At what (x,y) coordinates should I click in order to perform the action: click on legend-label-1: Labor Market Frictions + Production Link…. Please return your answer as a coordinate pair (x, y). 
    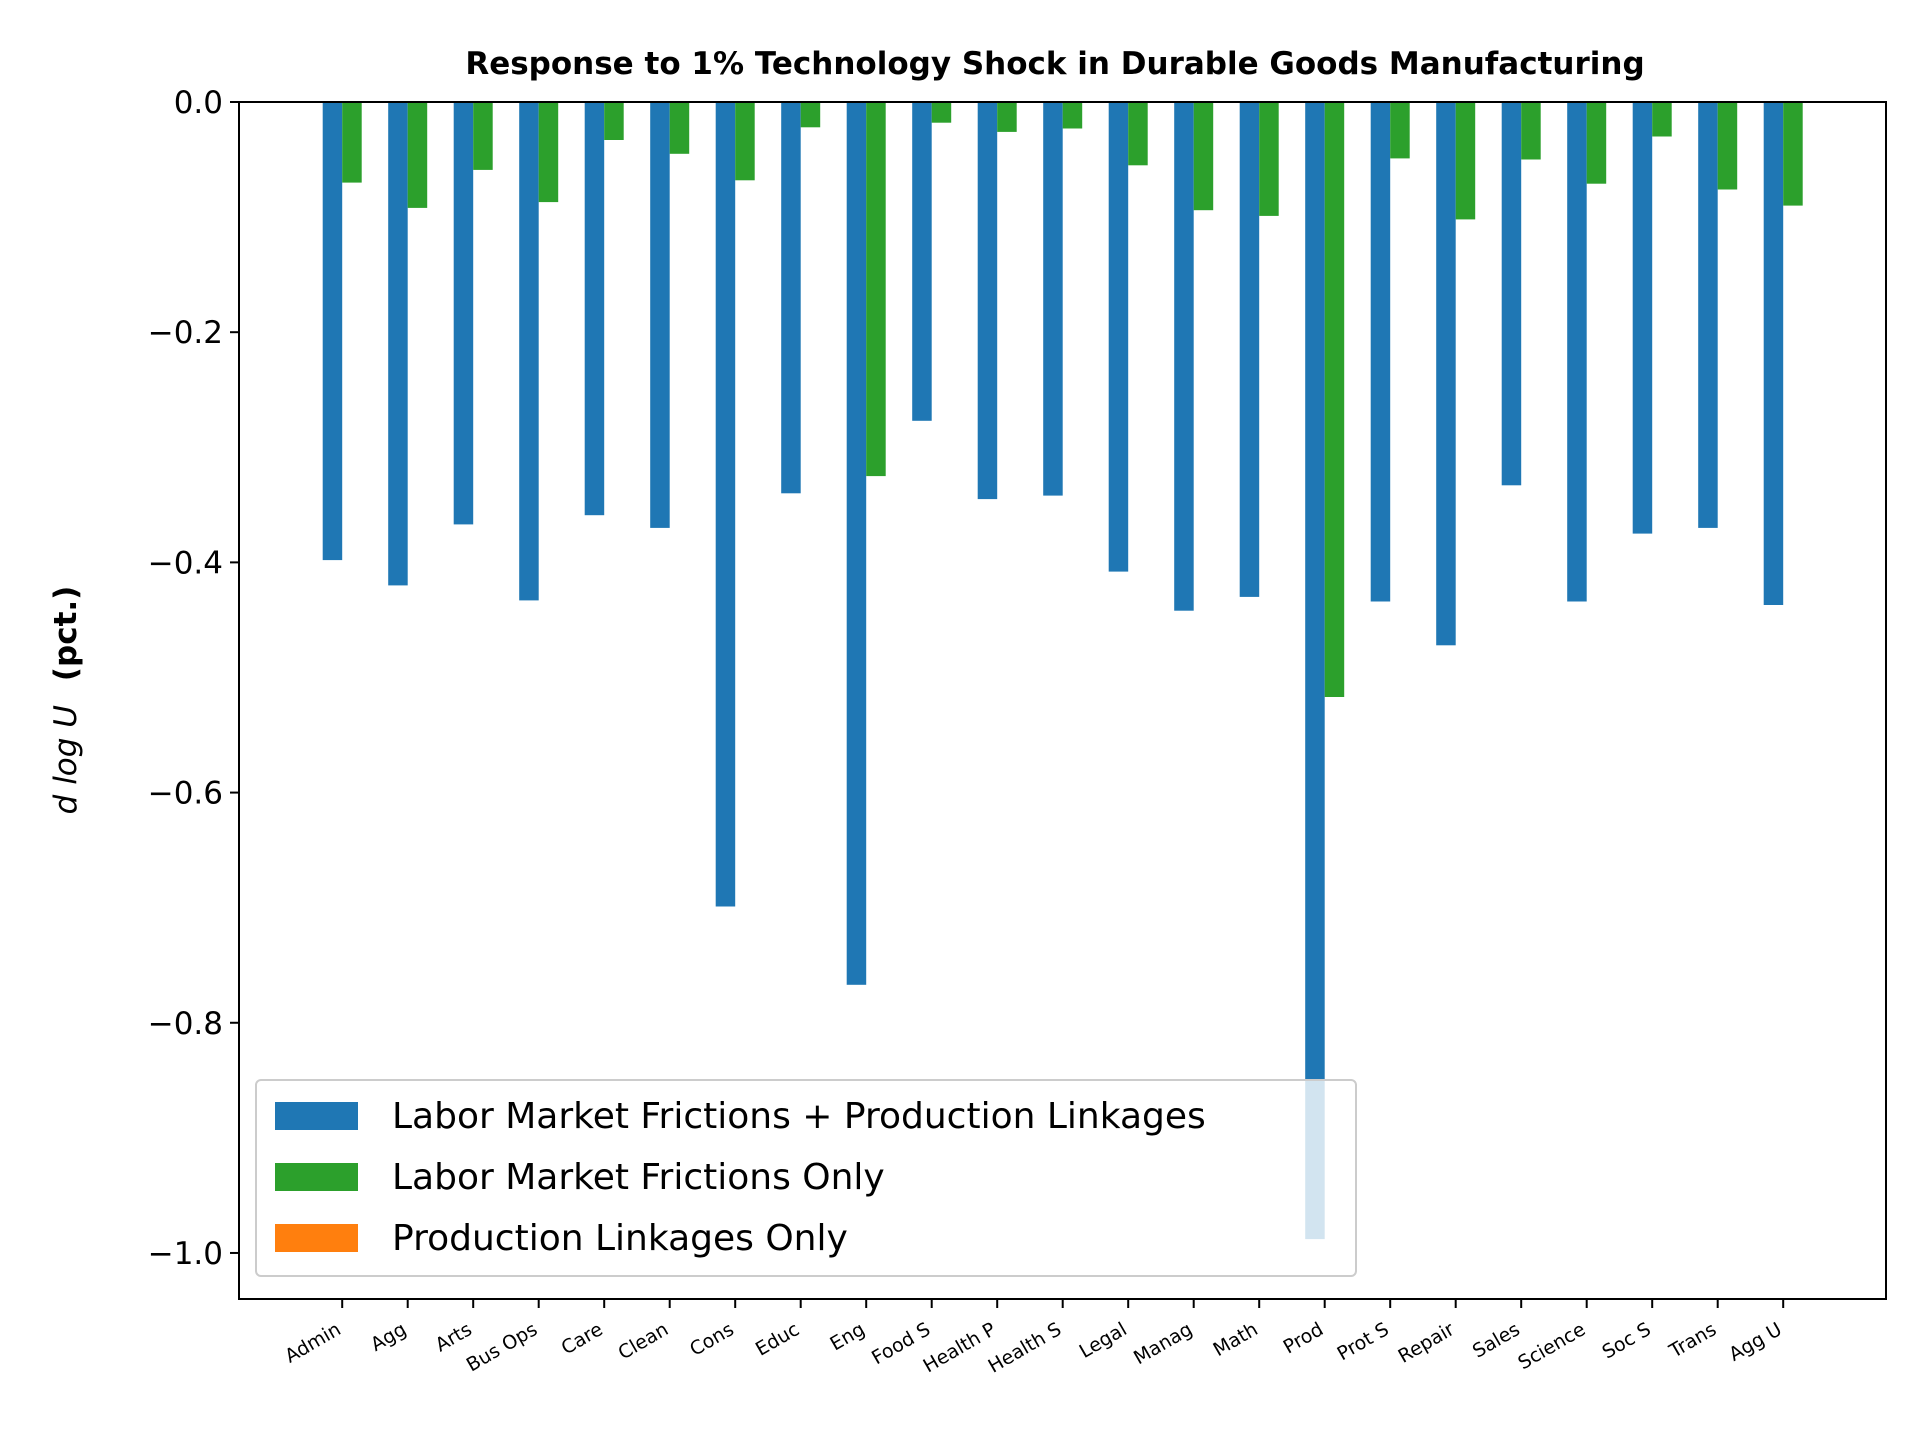
    Looking at the image, I should click on (799, 1116).